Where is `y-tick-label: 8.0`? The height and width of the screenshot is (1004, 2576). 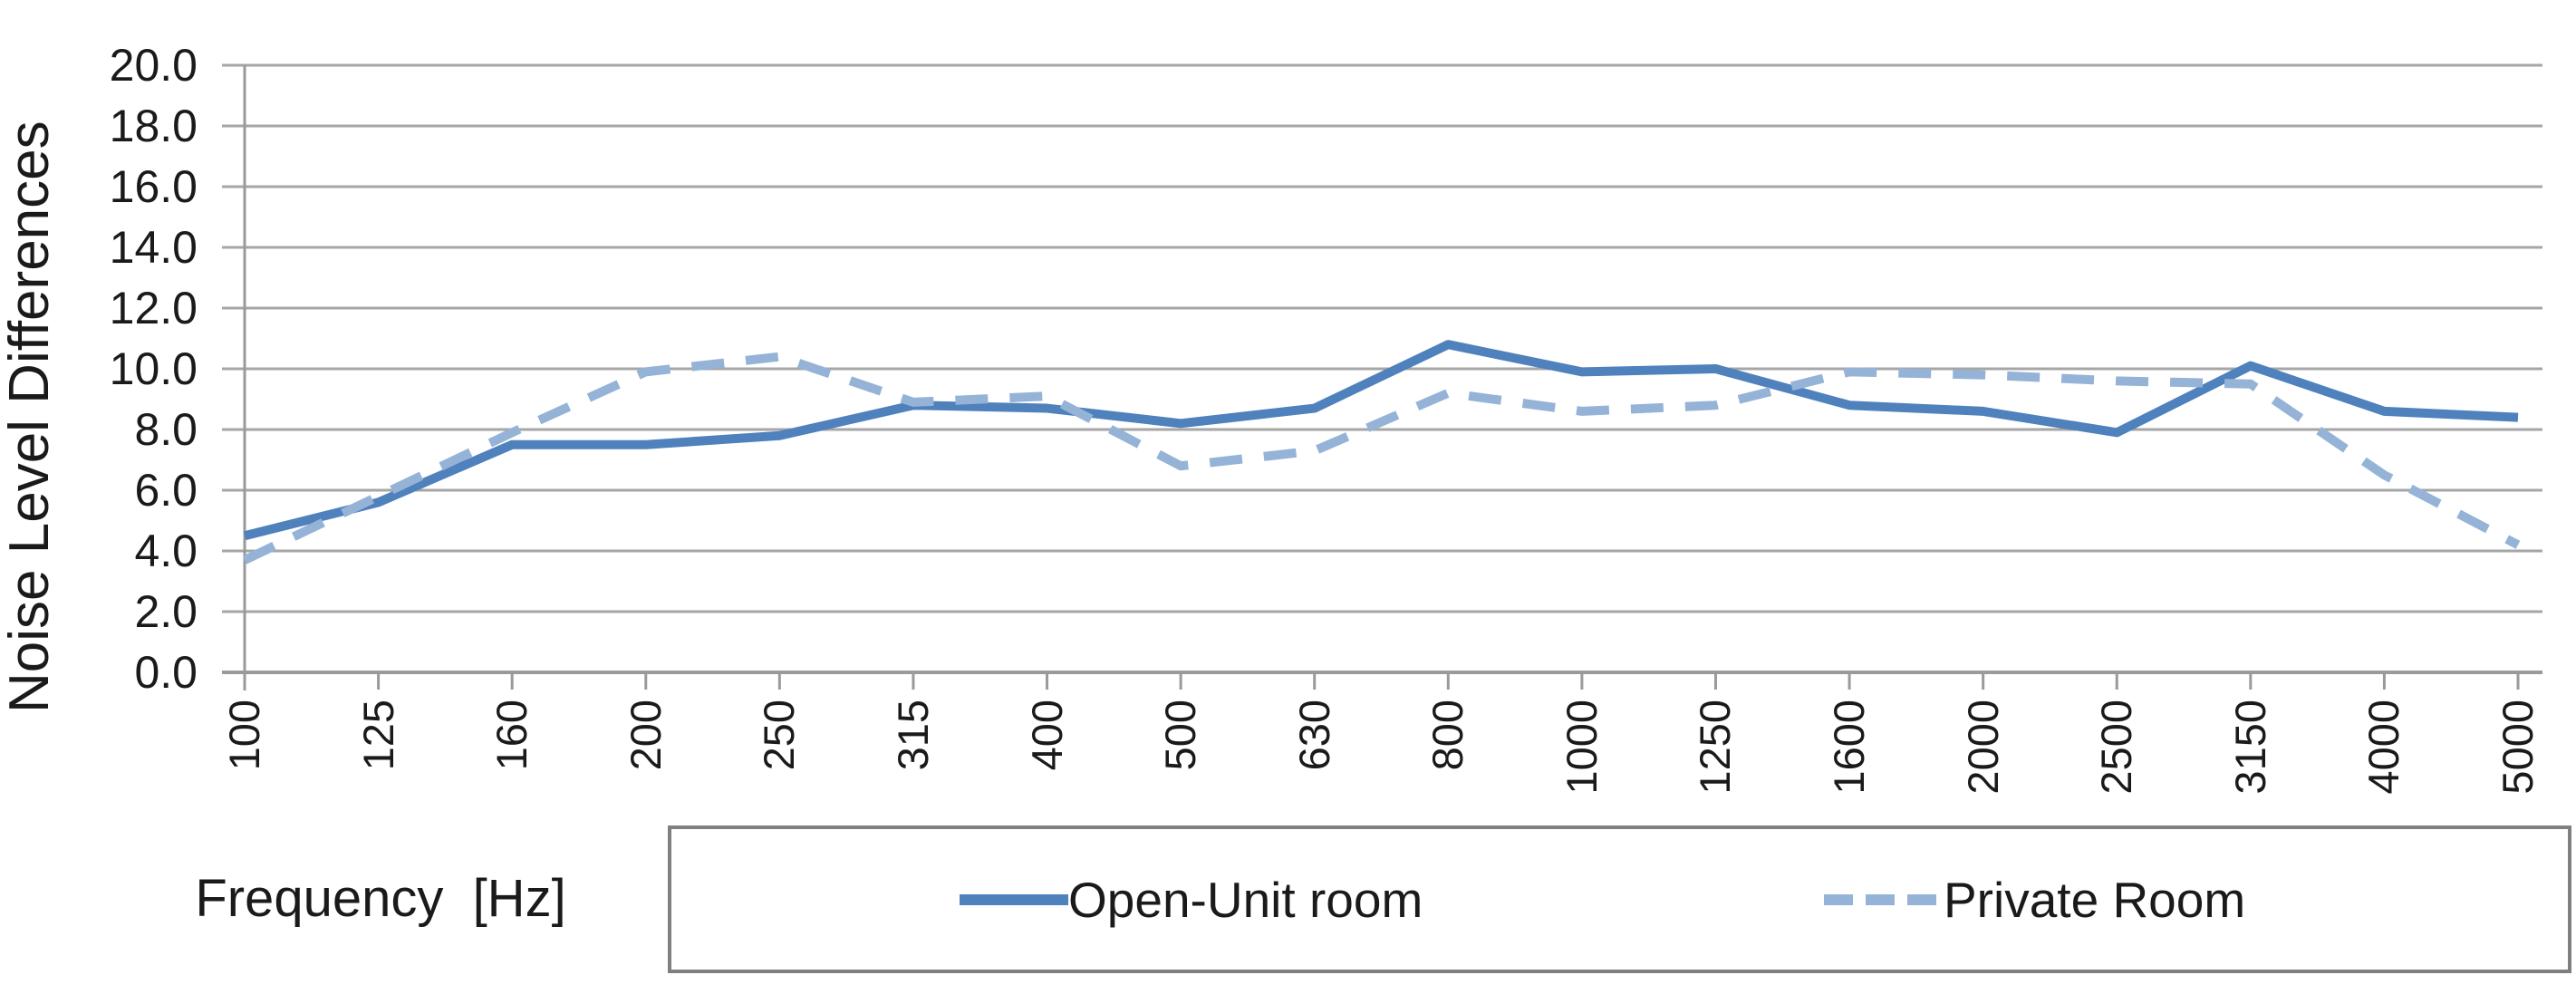
y-tick-label: 8.0 is located at coordinates (166, 429).